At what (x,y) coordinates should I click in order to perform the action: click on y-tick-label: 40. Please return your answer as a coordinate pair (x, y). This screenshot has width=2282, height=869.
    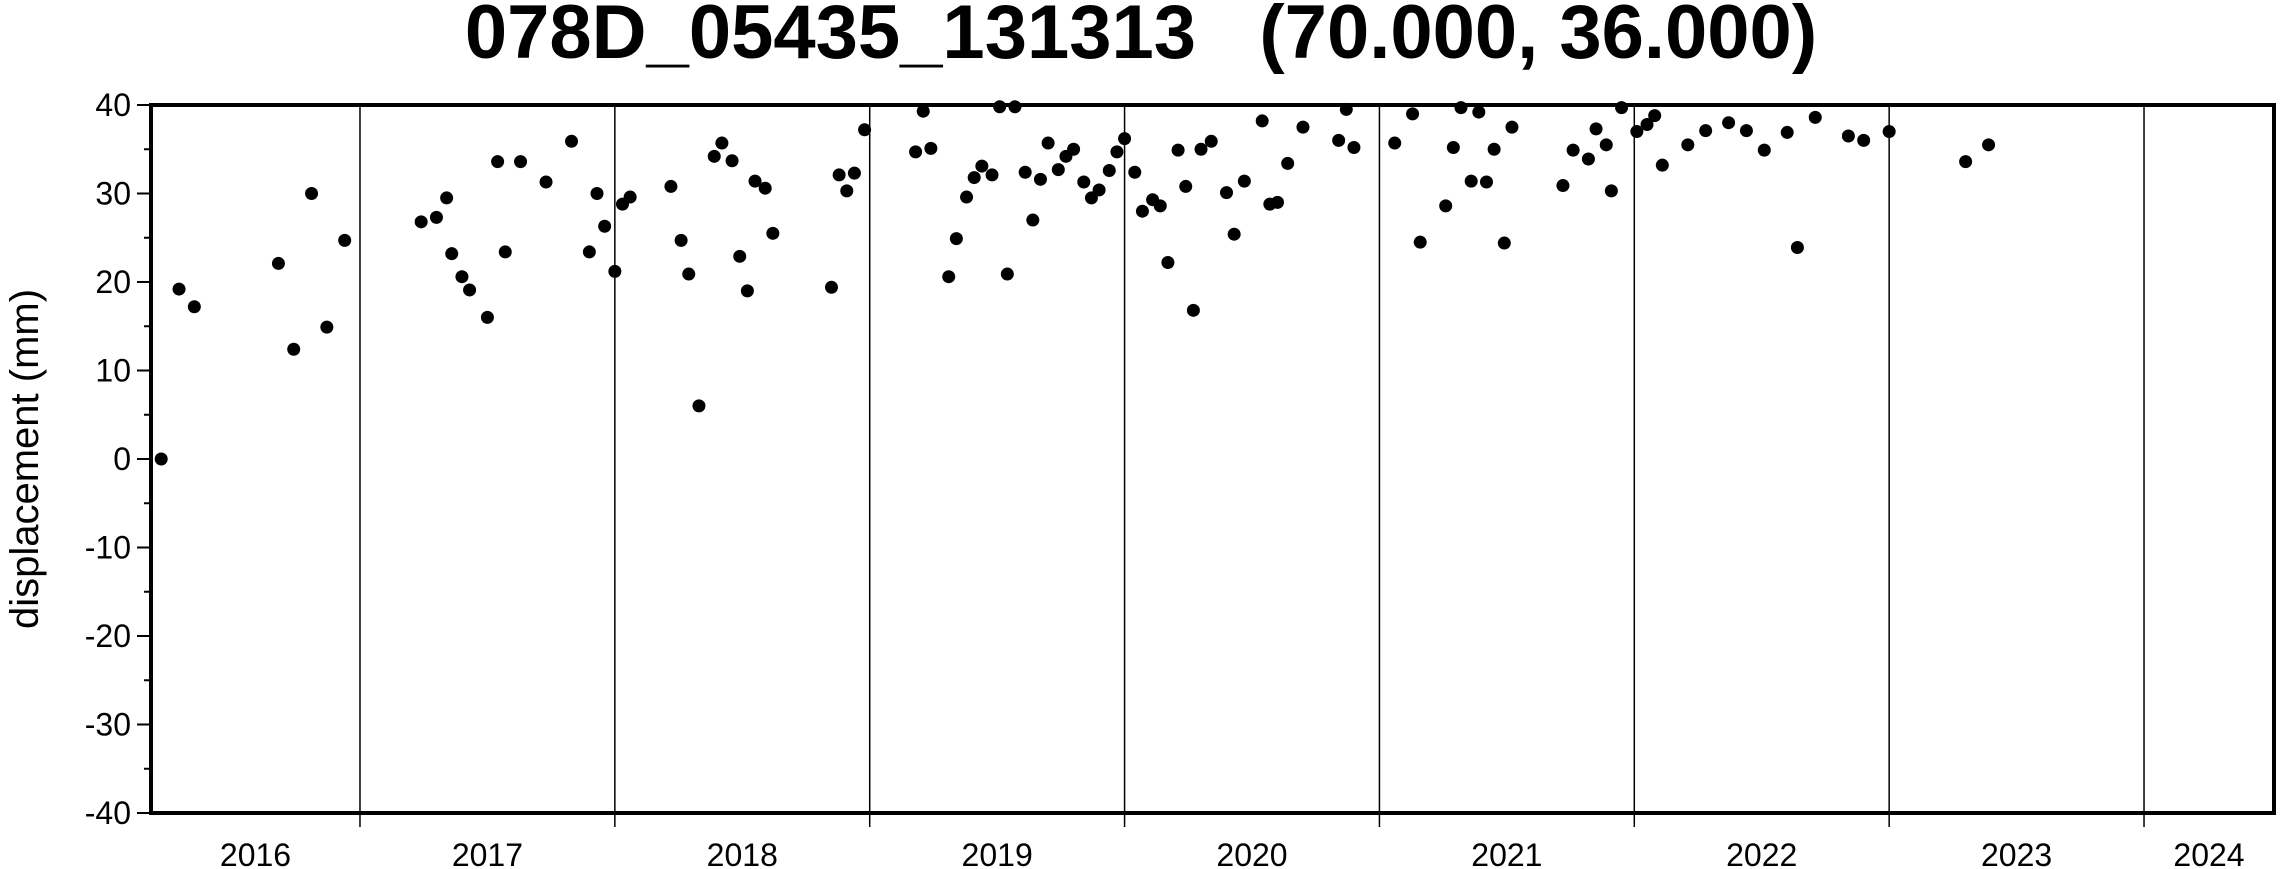
    Looking at the image, I should click on (113, 105).